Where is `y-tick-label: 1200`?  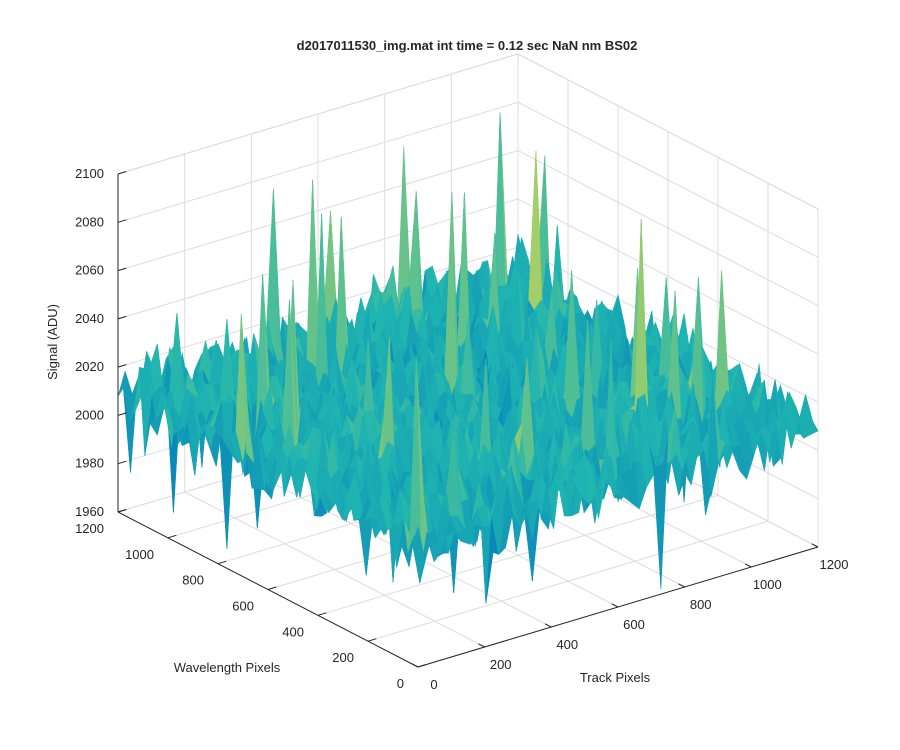 y-tick-label: 1200 is located at coordinates (89, 528).